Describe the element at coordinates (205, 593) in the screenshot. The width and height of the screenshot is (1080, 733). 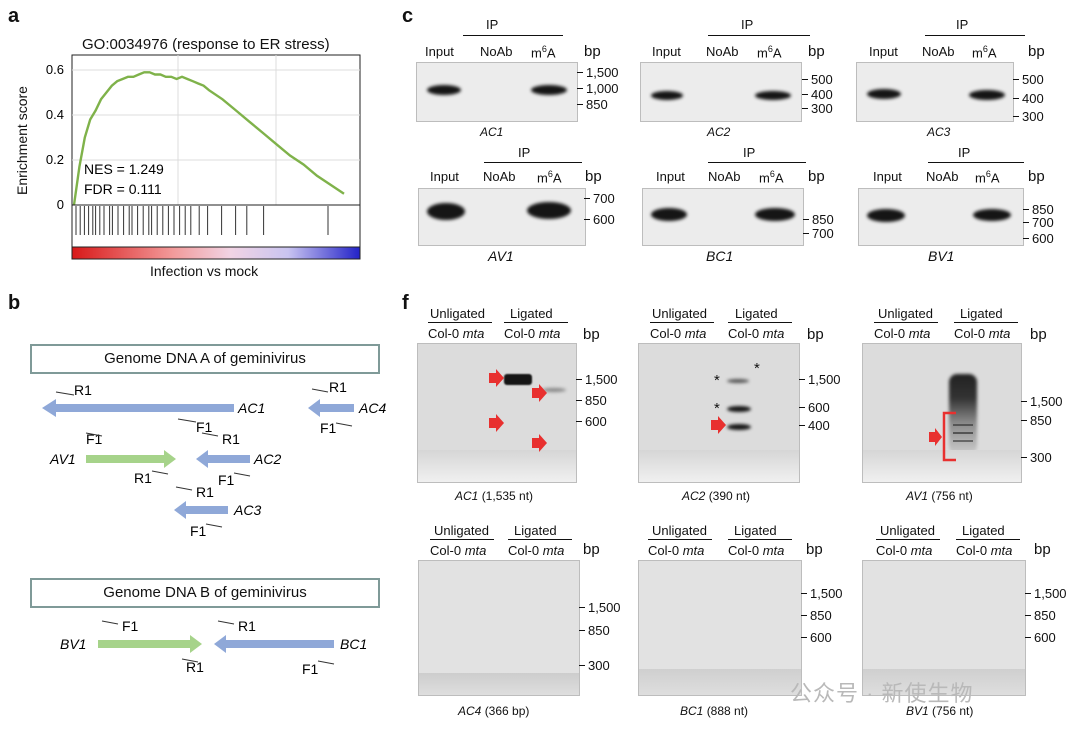
I see `genome-b-box: Genome DNA B of geminivirus` at that location.